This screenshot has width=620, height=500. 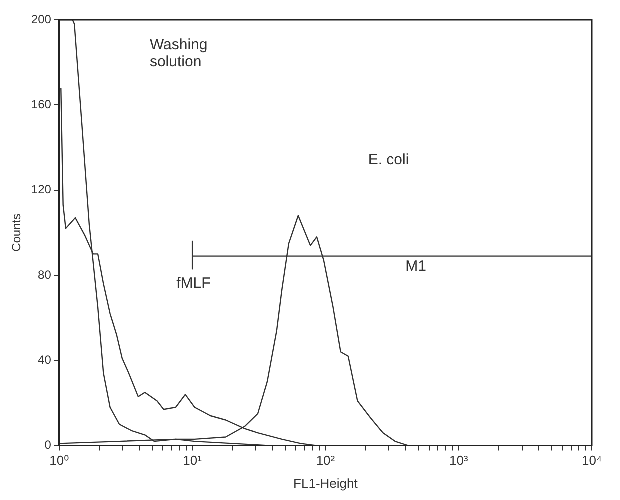 I want to click on x-tick-label: 10⁰, so click(x=60, y=460).